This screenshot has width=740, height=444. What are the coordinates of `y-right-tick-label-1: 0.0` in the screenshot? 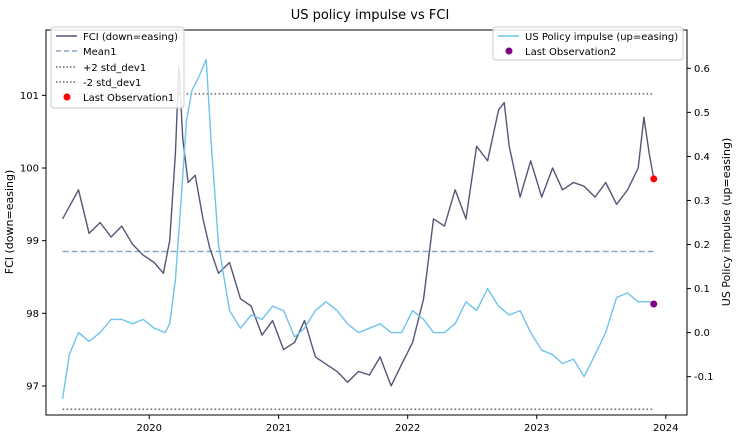 It's located at (702, 333).